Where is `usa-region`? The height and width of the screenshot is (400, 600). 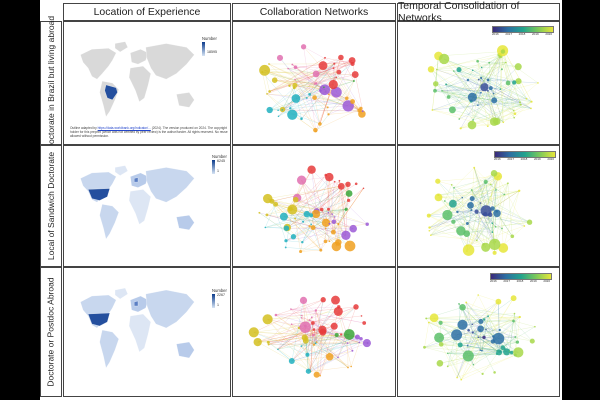 usa-region is located at coordinates (98, 319).